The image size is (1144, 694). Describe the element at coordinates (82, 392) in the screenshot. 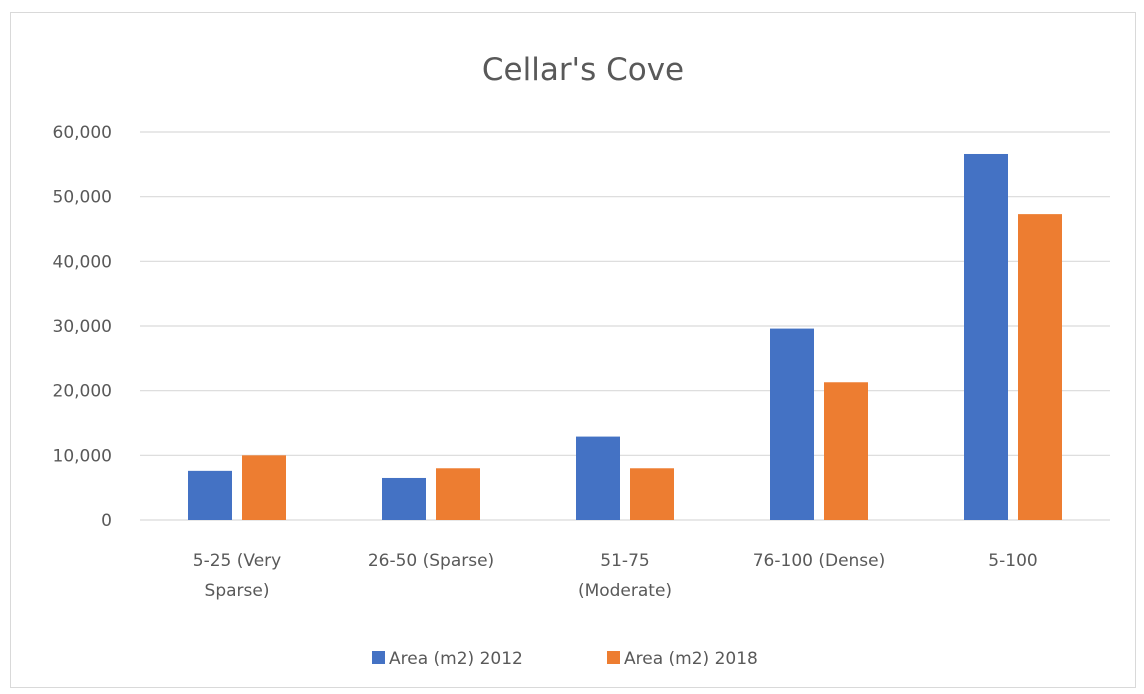

I see `y-tick-label: 20,000` at that location.